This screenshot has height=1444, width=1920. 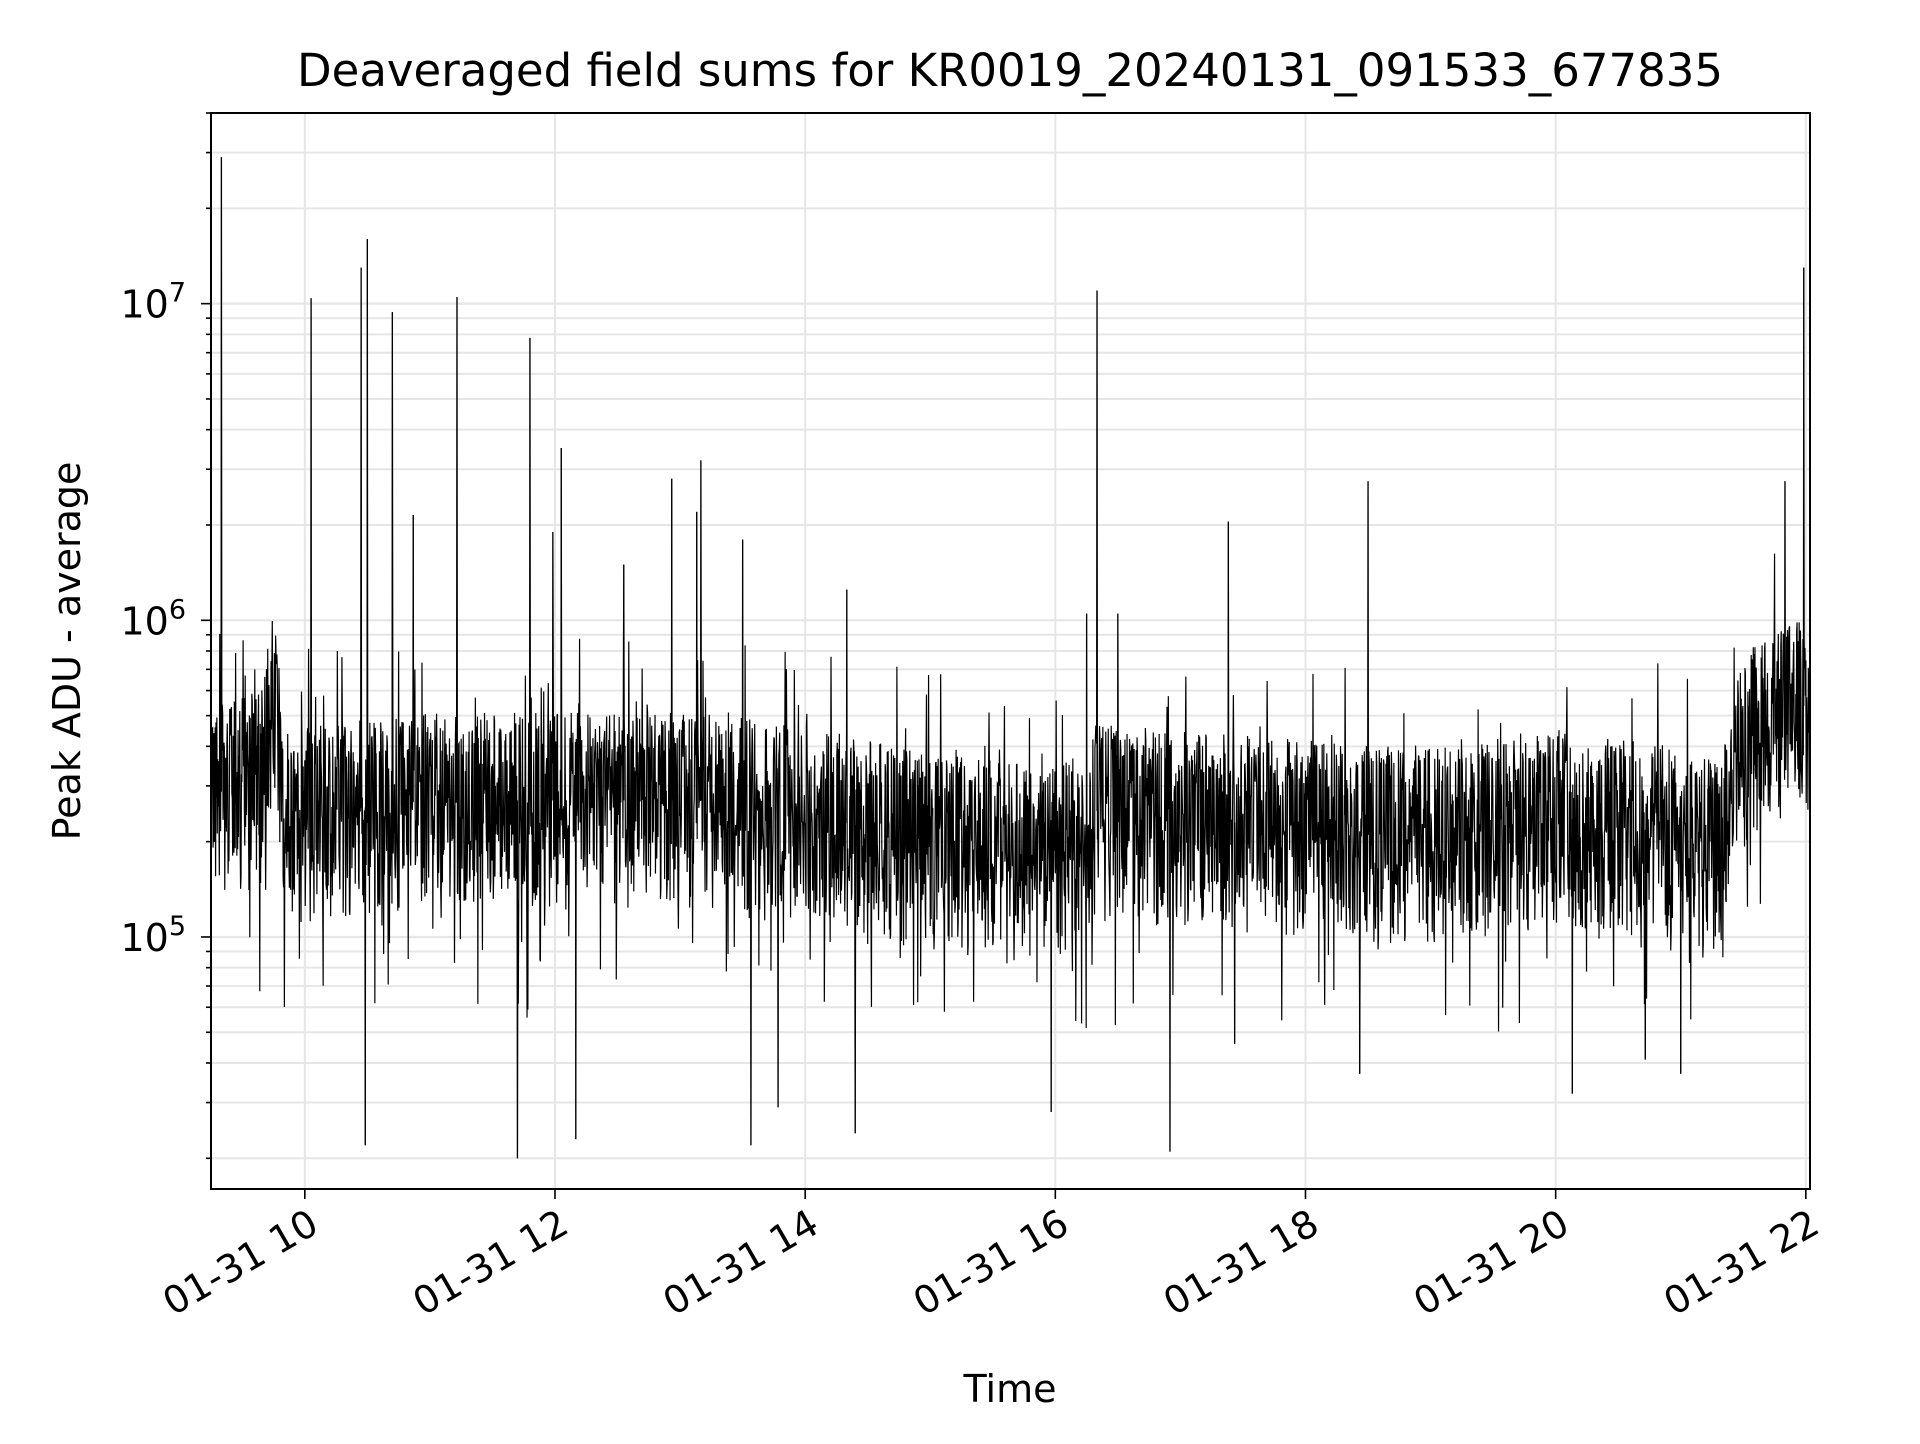 What do you see at coordinates (1010, 1389) in the screenshot?
I see `x-axis-label: Time` at bounding box center [1010, 1389].